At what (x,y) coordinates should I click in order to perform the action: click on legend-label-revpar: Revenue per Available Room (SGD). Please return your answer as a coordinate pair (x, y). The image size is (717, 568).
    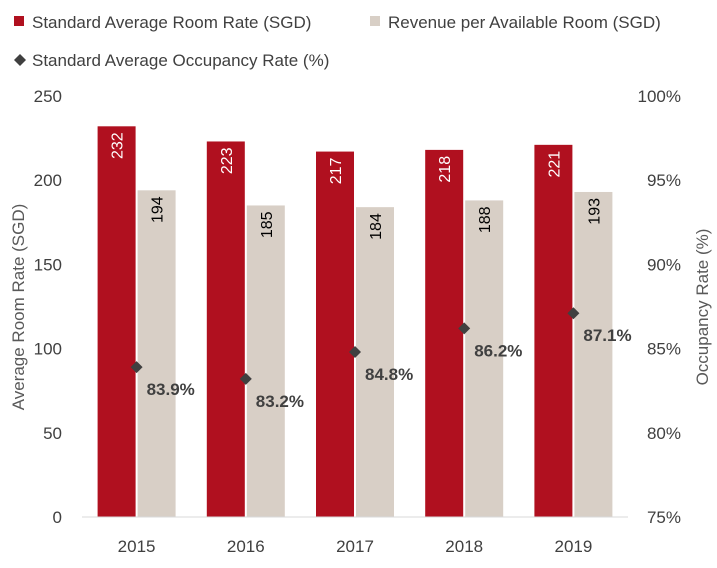
    Looking at the image, I should click on (524, 22).